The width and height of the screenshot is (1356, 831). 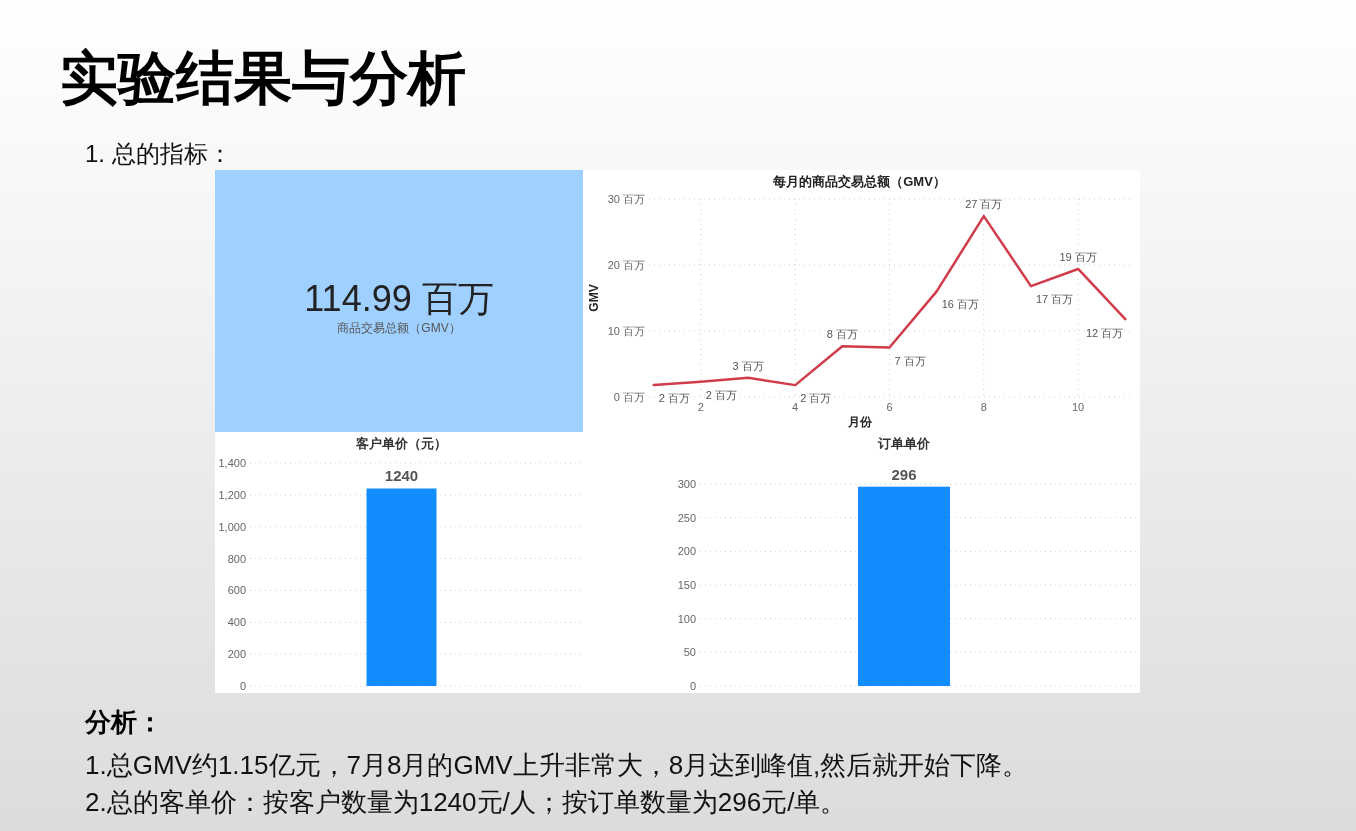 What do you see at coordinates (700, 407) in the screenshot?
I see `x-tick-label: 2` at bounding box center [700, 407].